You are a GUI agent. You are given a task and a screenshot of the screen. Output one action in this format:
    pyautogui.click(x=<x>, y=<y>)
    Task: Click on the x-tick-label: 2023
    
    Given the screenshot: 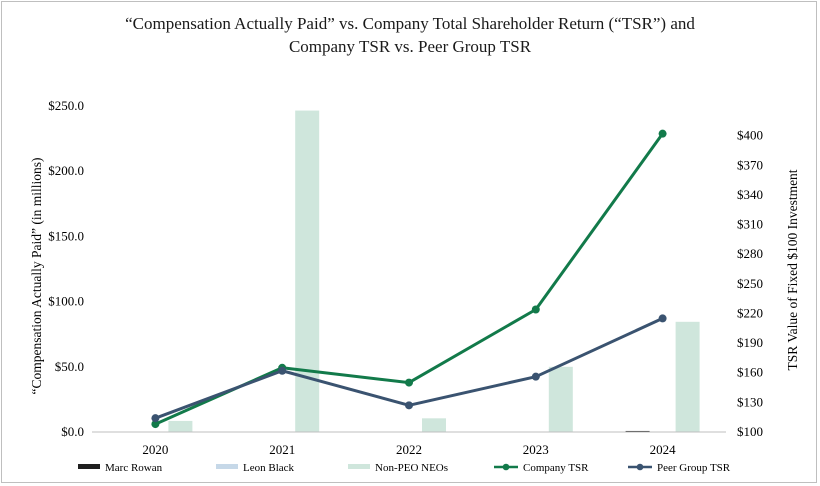 What is the action you would take?
    pyautogui.click(x=536, y=449)
    